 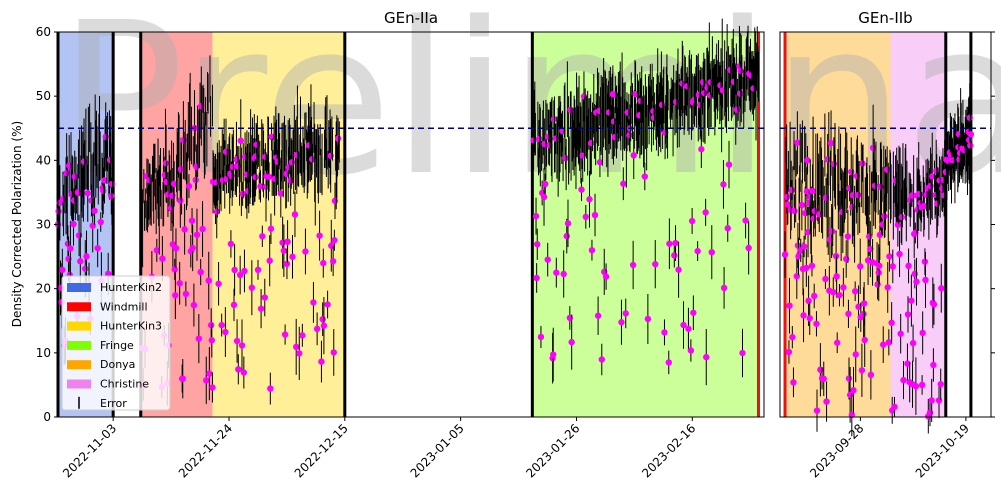 What do you see at coordinates (885, 18) in the screenshot?
I see `panel-title: GEn-IIb` at bounding box center [885, 18].